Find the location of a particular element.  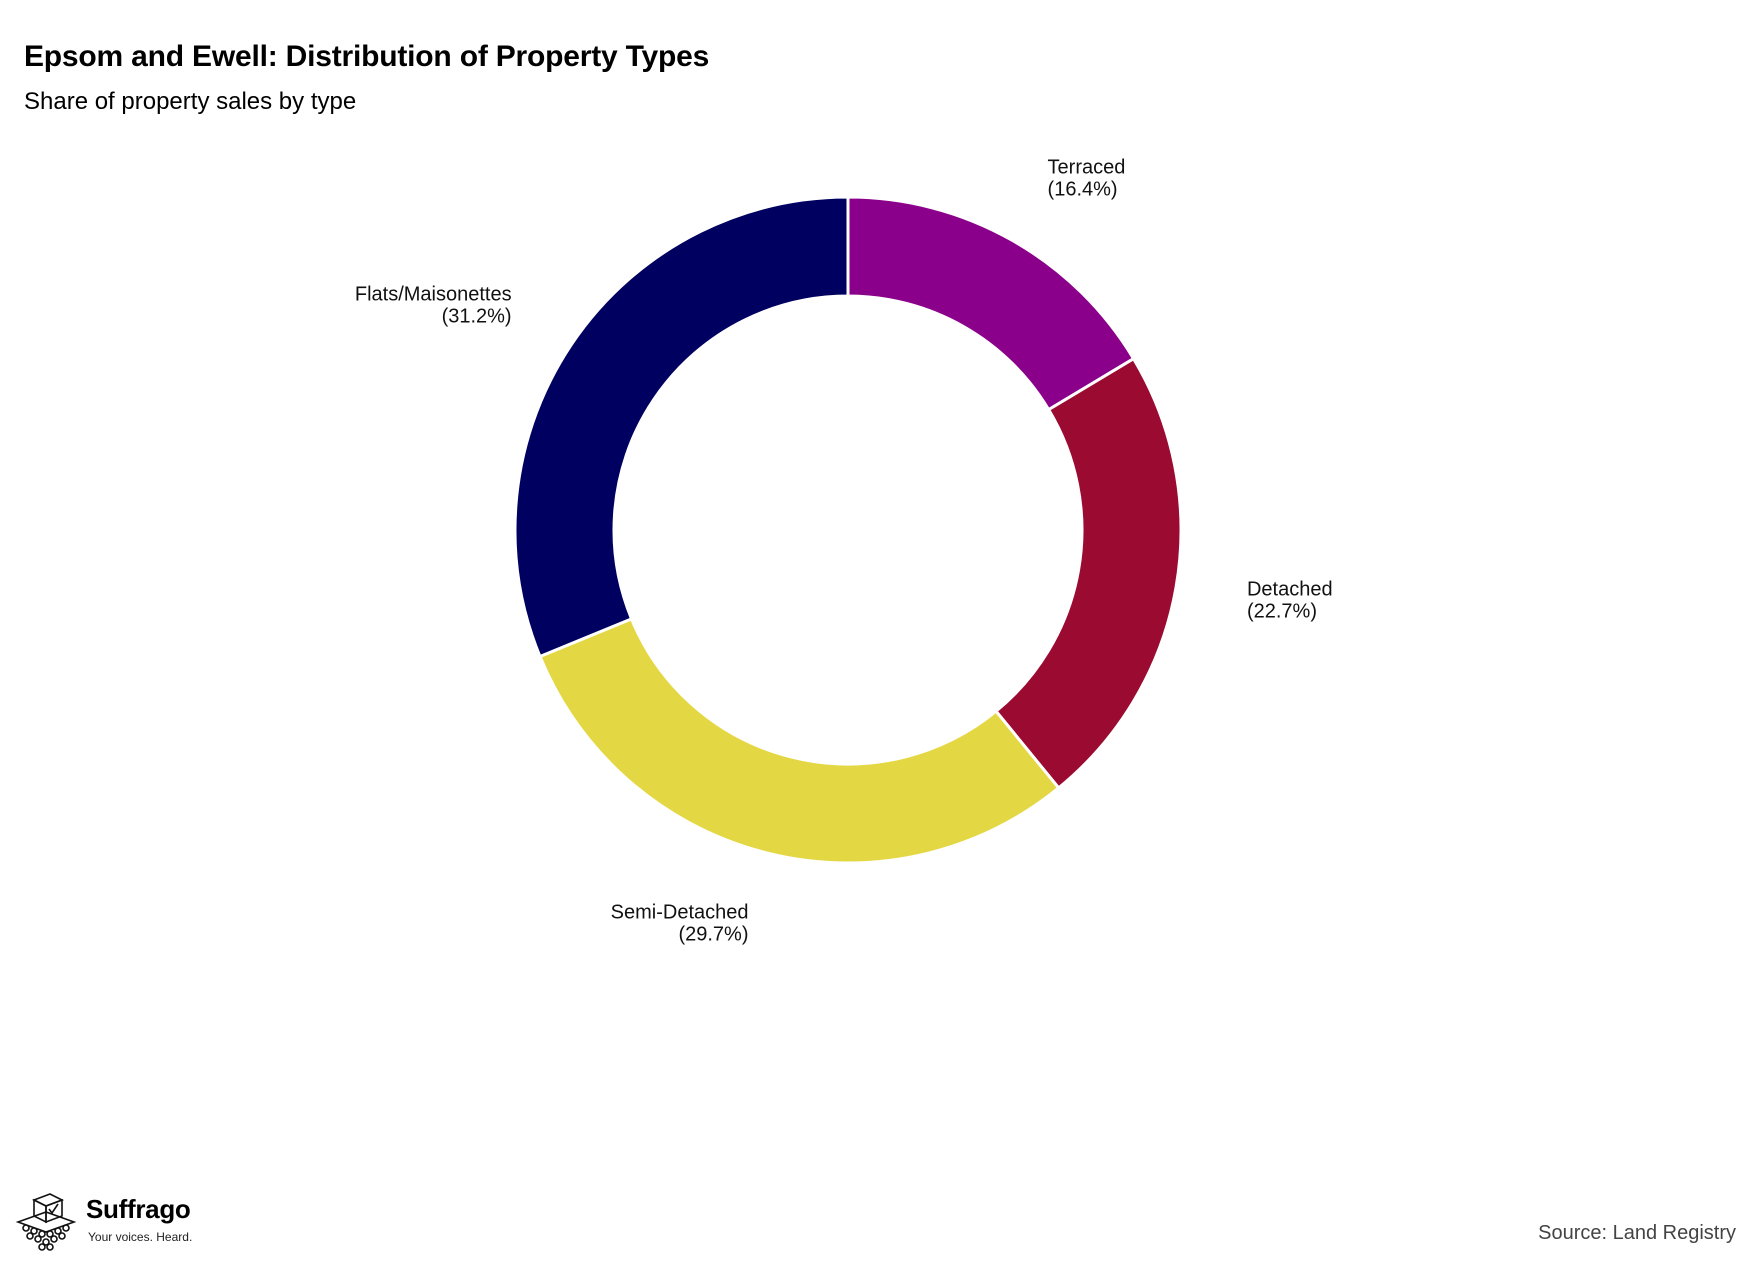

slice-label-value: (22.7%) is located at coordinates (1282, 612).